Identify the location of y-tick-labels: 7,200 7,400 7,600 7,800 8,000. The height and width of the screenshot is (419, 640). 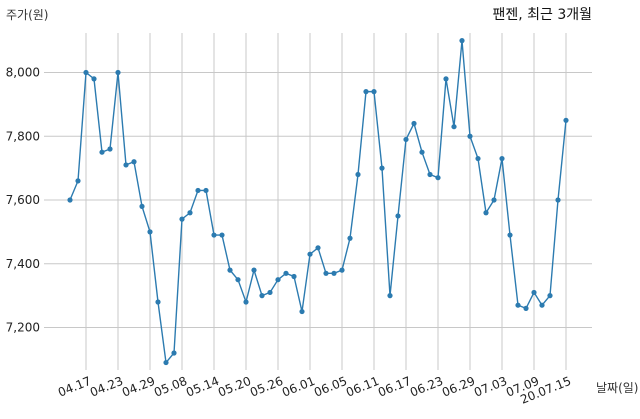
(23, 200).